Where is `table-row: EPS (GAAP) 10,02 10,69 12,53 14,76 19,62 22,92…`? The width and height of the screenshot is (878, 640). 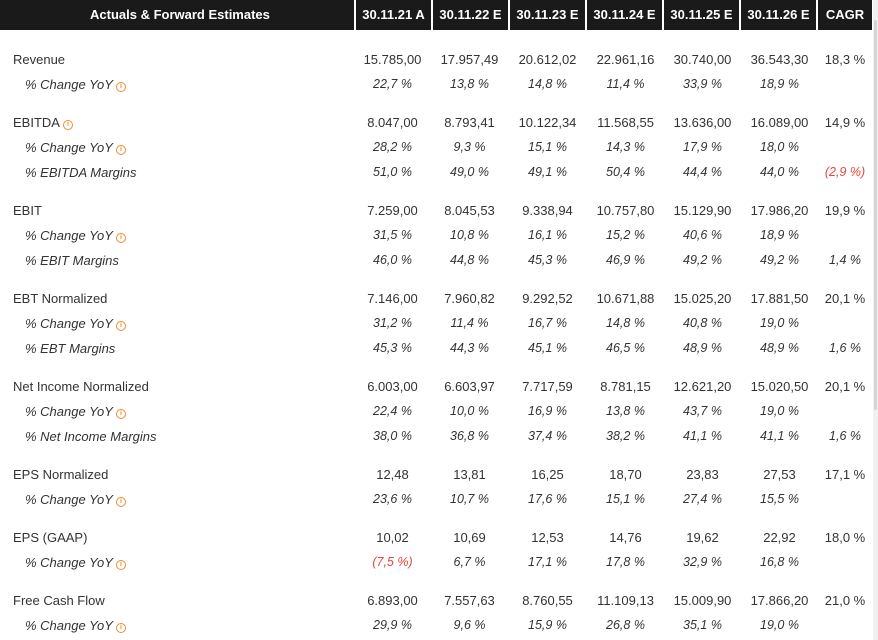 table-row: EPS (GAAP) 10,02 10,69 12,53 14,76 19,62 22,92… is located at coordinates (436, 537).